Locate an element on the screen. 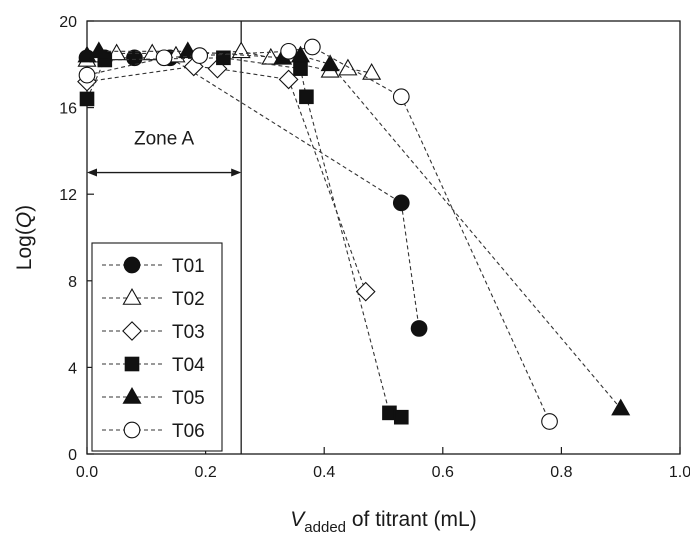 The image size is (690, 536). legend-item-T03: T03 is located at coordinates (153, 332).